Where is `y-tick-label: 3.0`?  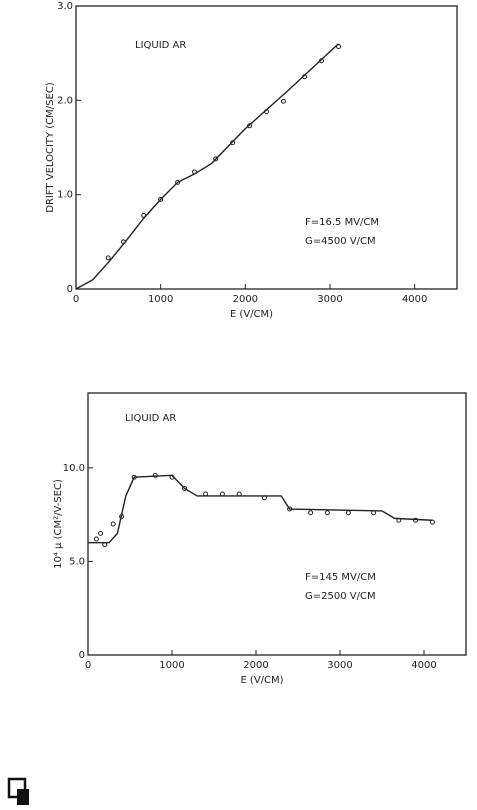 y-tick-label: 3.0 is located at coordinates (65, 6).